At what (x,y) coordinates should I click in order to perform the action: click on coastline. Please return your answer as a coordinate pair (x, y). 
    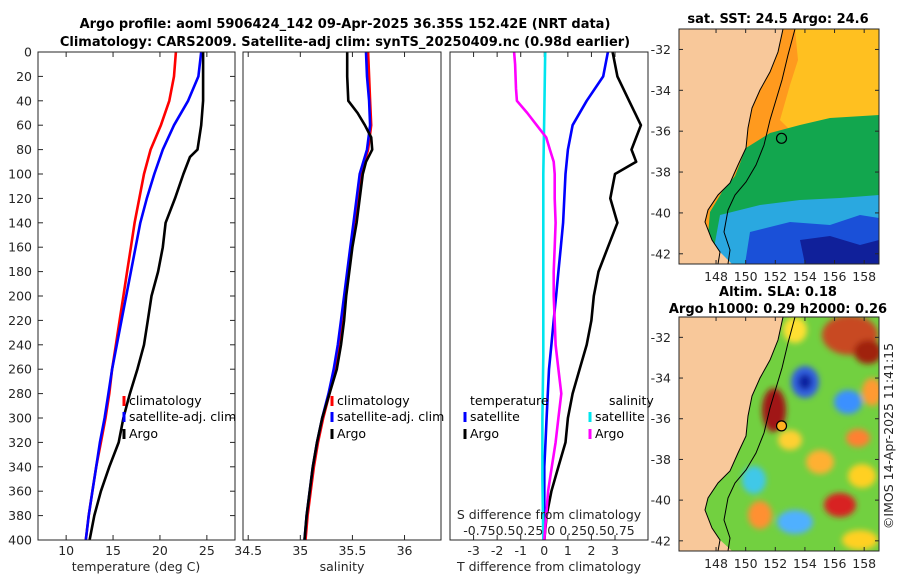
    Looking at the image, I should click on (744, 146).